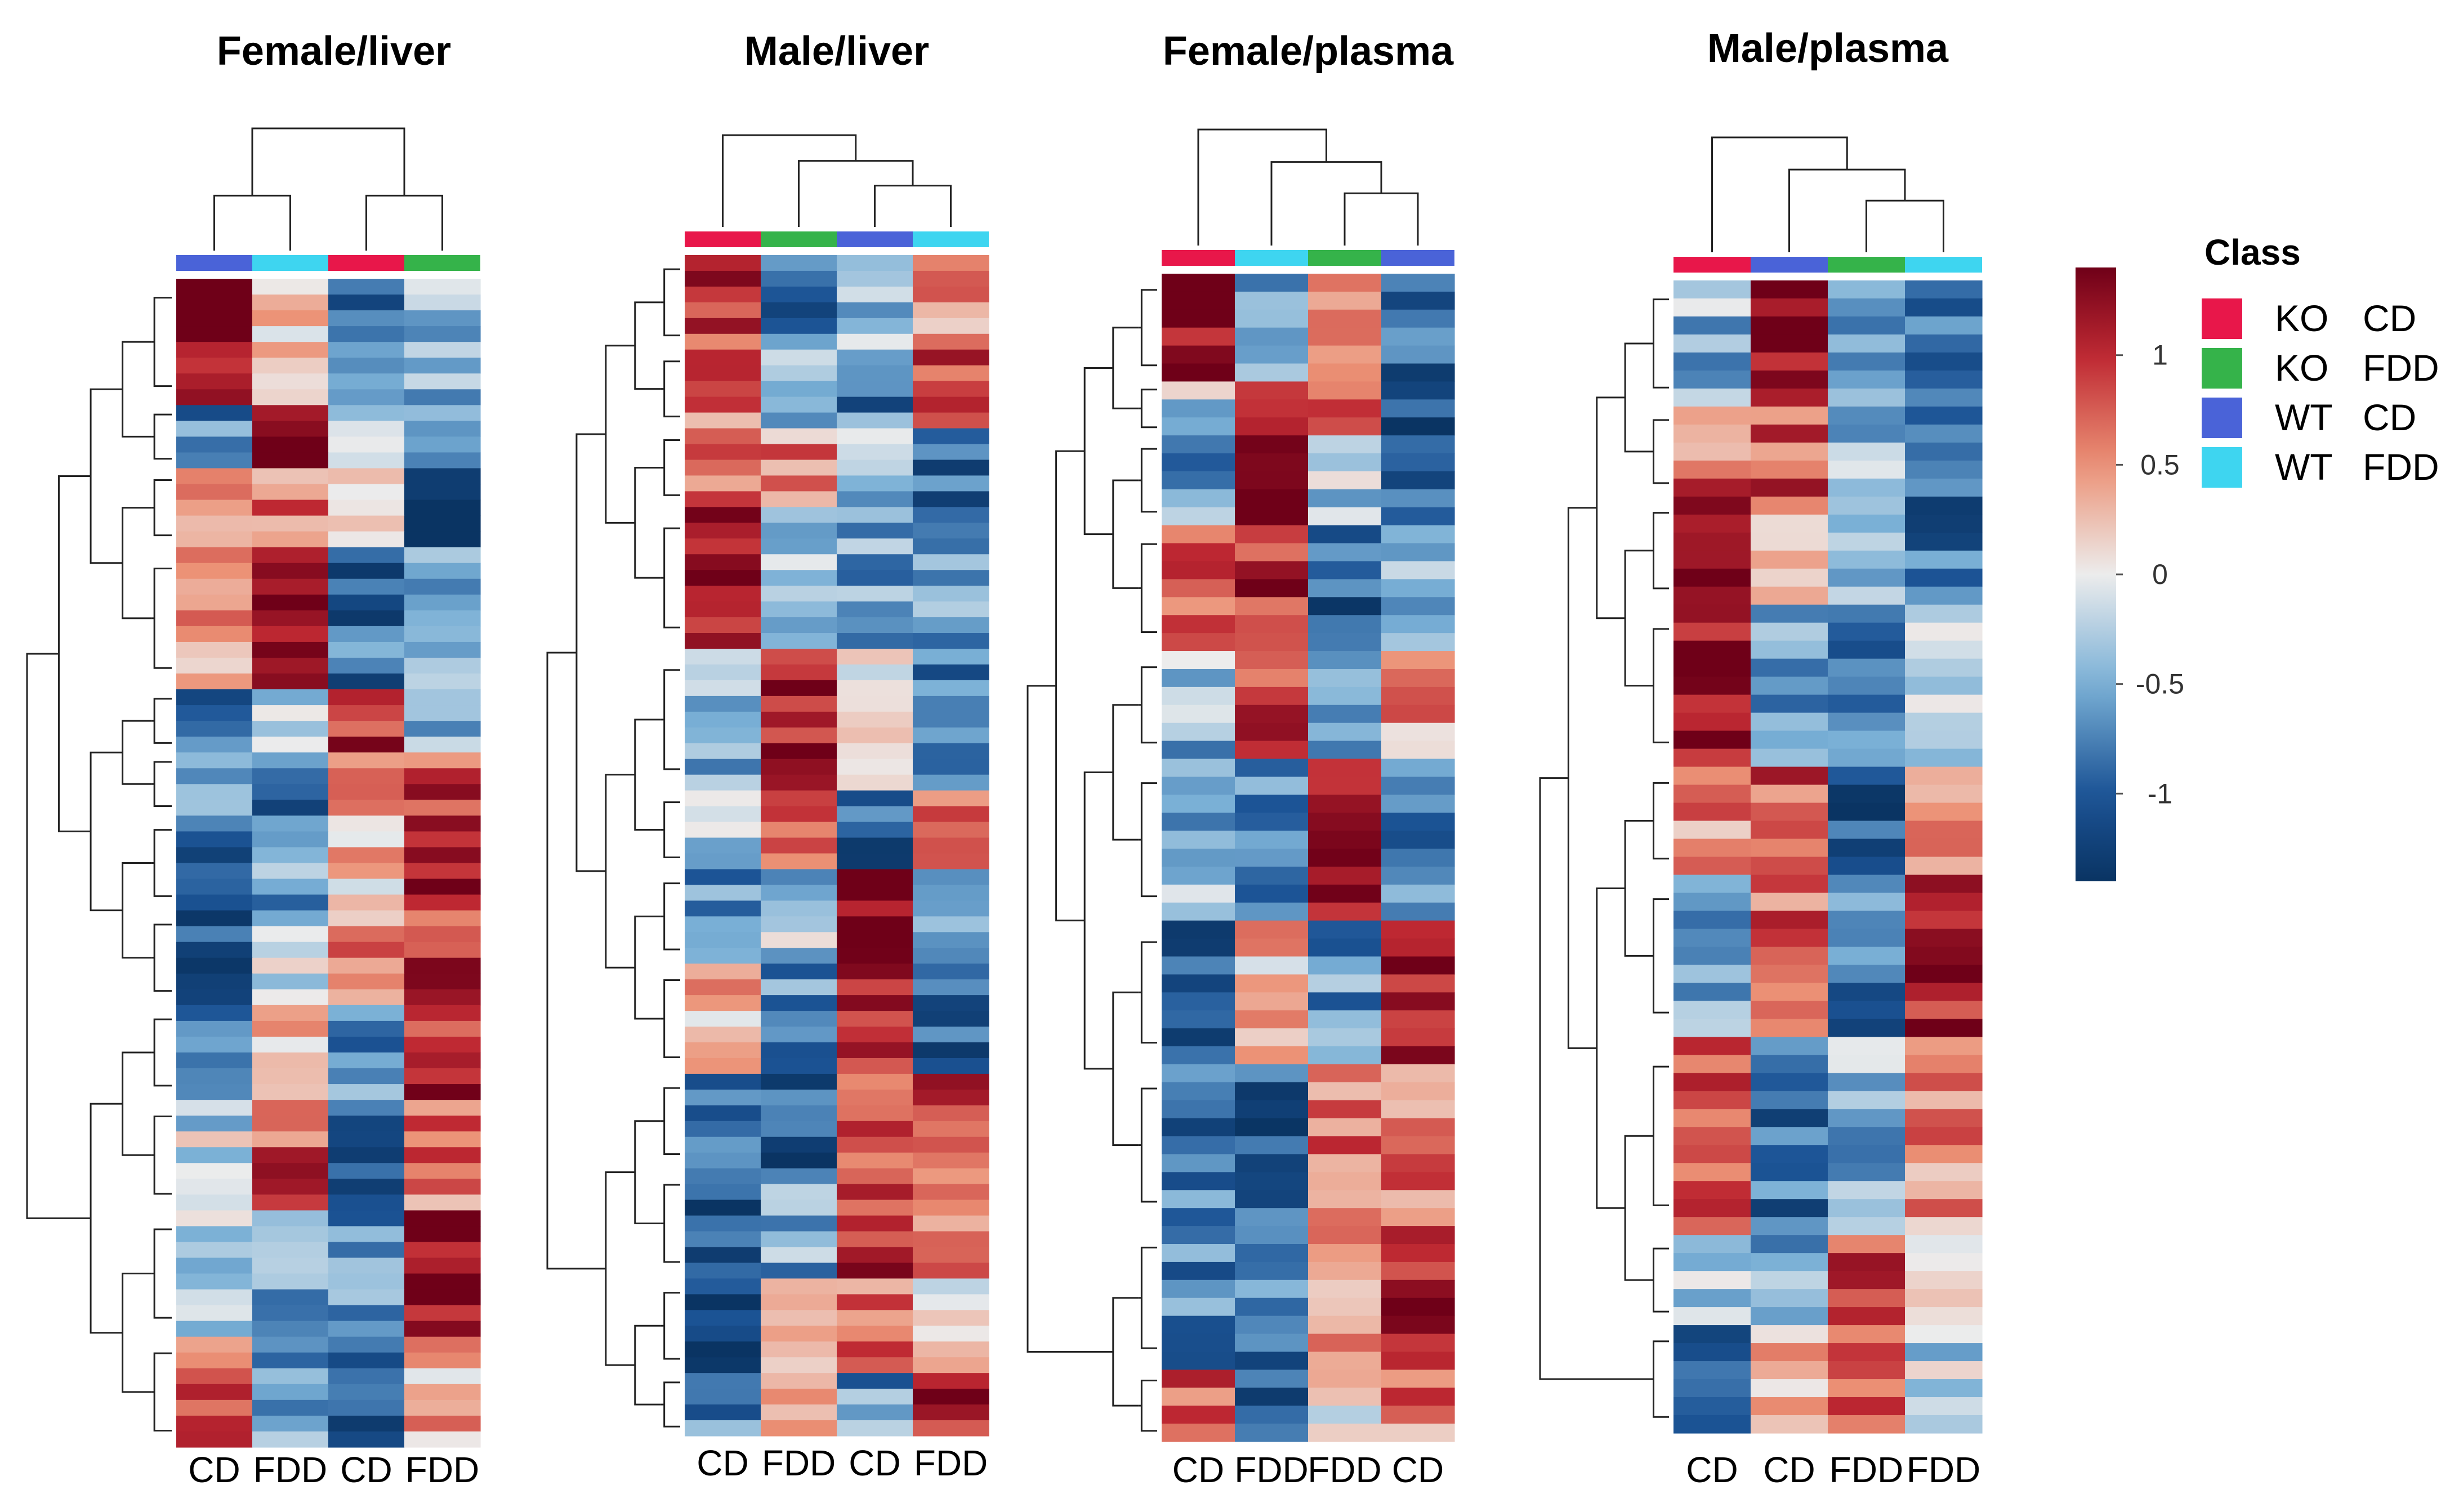  I want to click on legend-group: WT, so click(2304, 467).